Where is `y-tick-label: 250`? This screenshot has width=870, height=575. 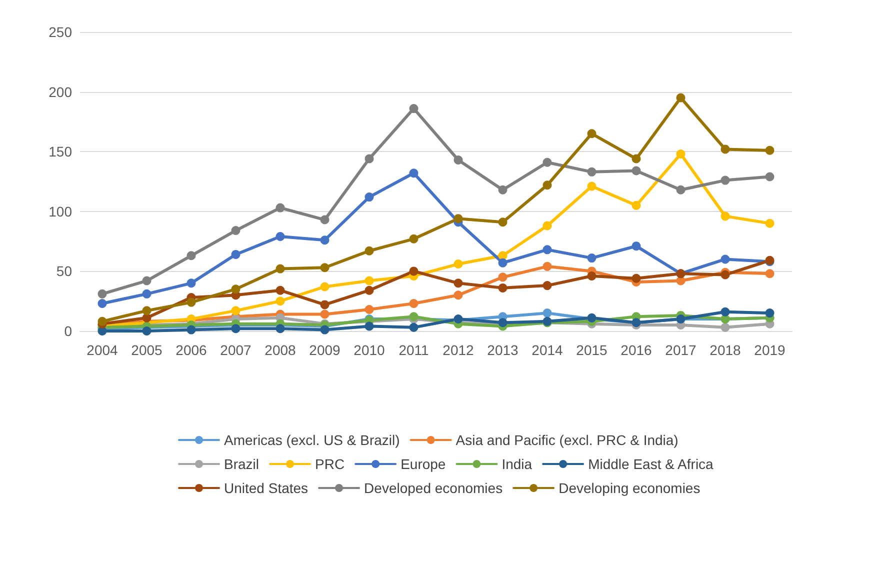 y-tick-label: 250 is located at coordinates (60, 32).